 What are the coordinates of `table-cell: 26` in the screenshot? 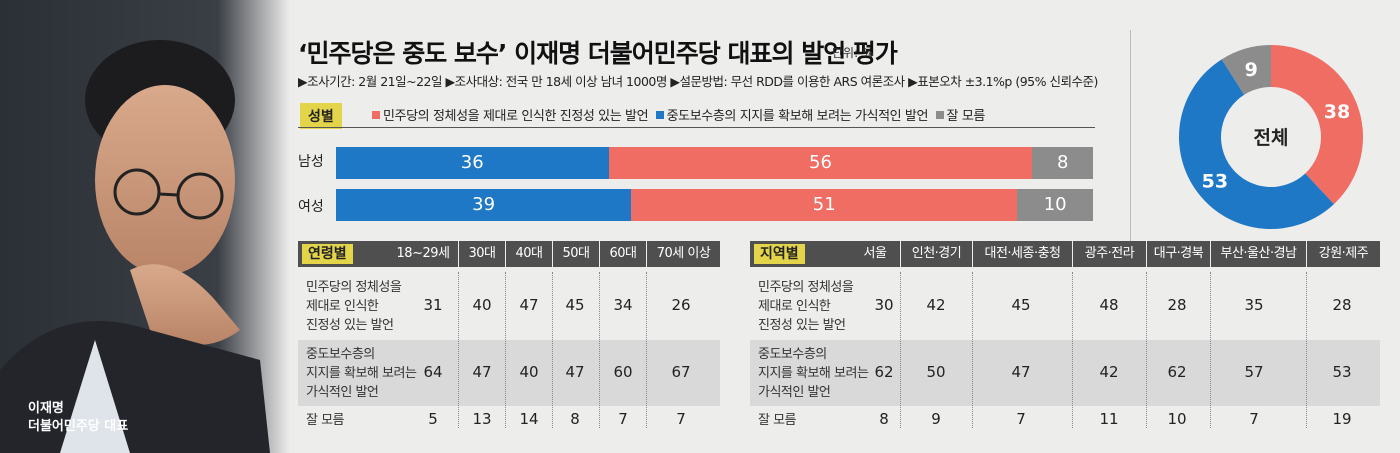 It's located at (681, 305).